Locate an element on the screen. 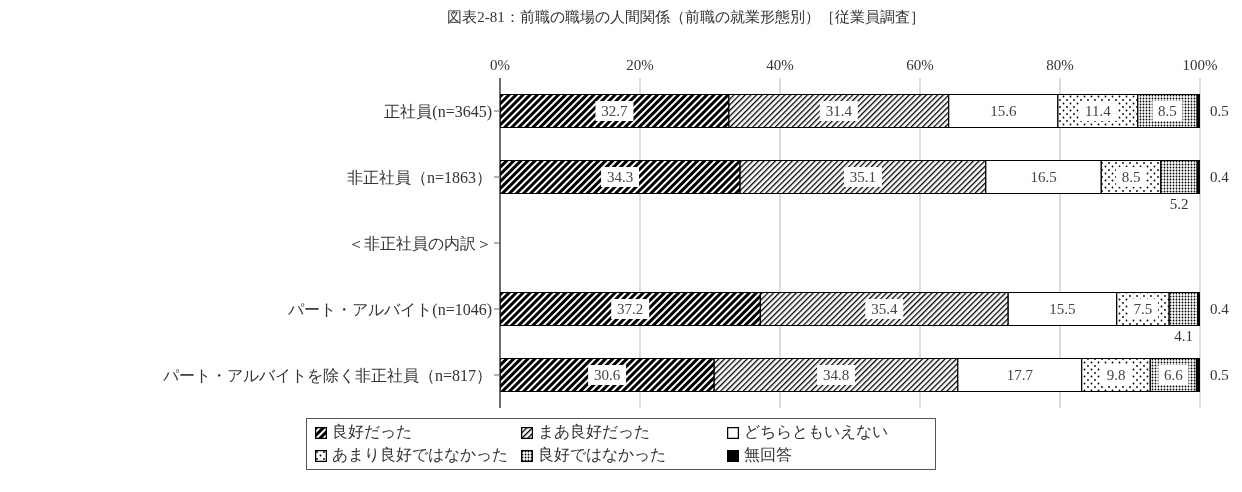 This screenshot has height=492, width=1242. y-tick-label: 正社員(n=3645) is located at coordinates (438, 111).